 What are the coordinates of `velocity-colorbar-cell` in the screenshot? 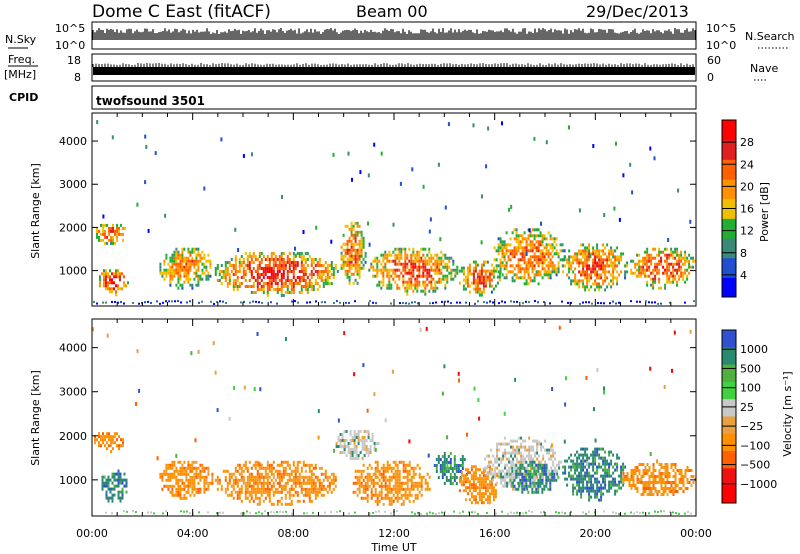 It's located at (729, 477).